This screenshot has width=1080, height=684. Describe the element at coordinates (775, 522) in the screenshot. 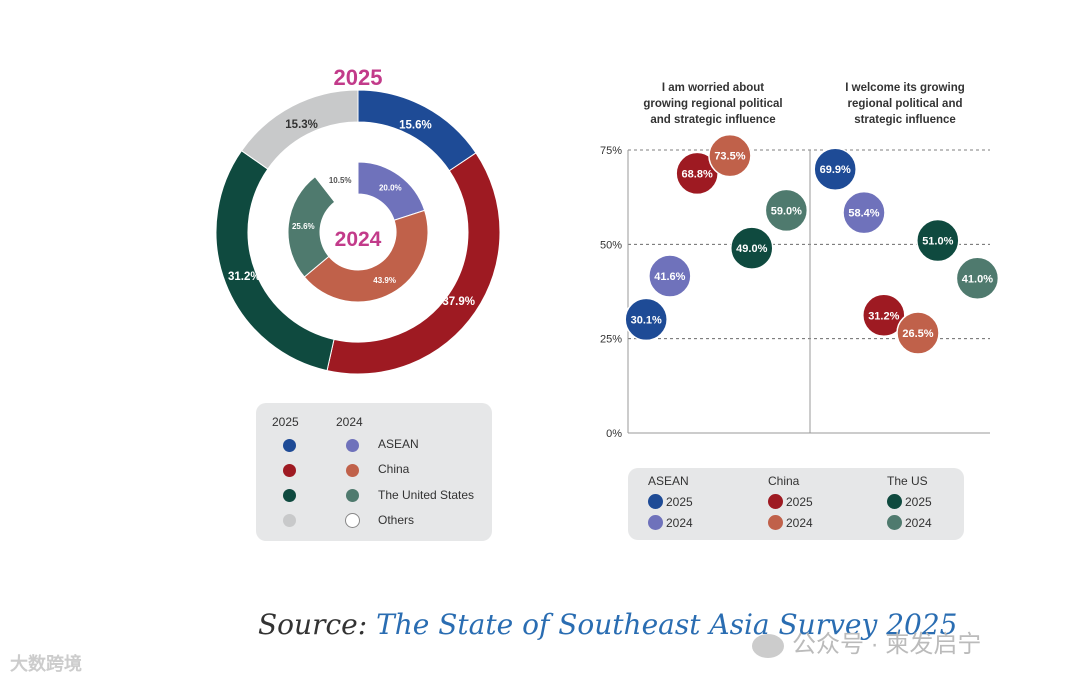

I see `legend2-dot-china-2024` at that location.